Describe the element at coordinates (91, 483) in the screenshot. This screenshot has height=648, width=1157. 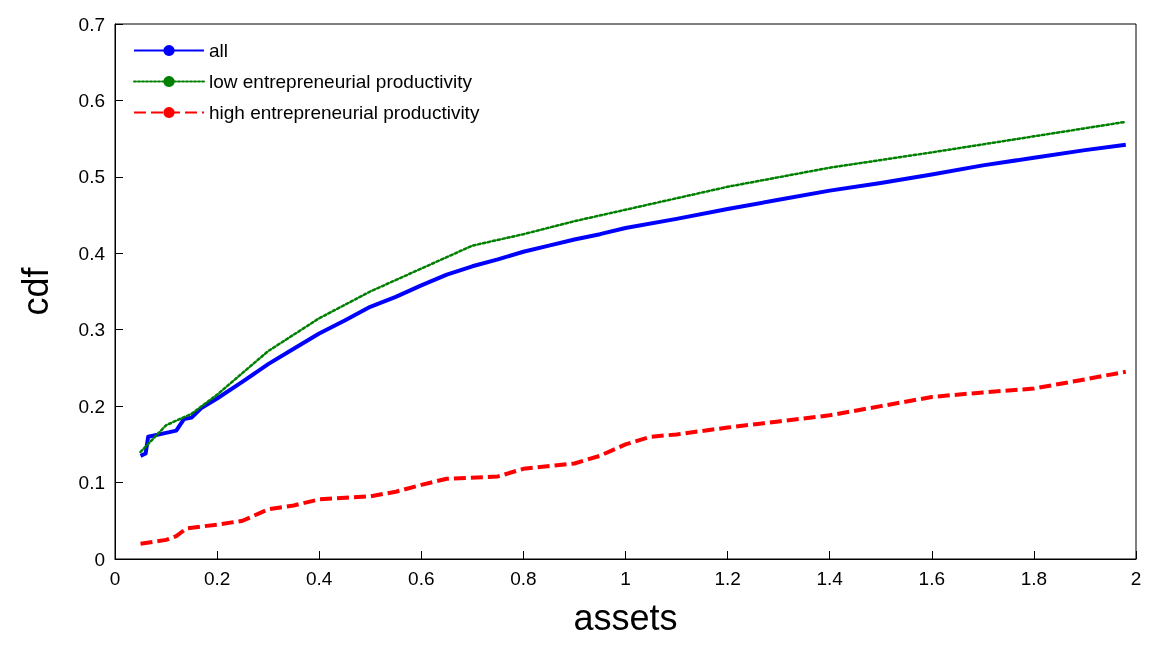
I see `y-tick-label: 0.1` at that location.